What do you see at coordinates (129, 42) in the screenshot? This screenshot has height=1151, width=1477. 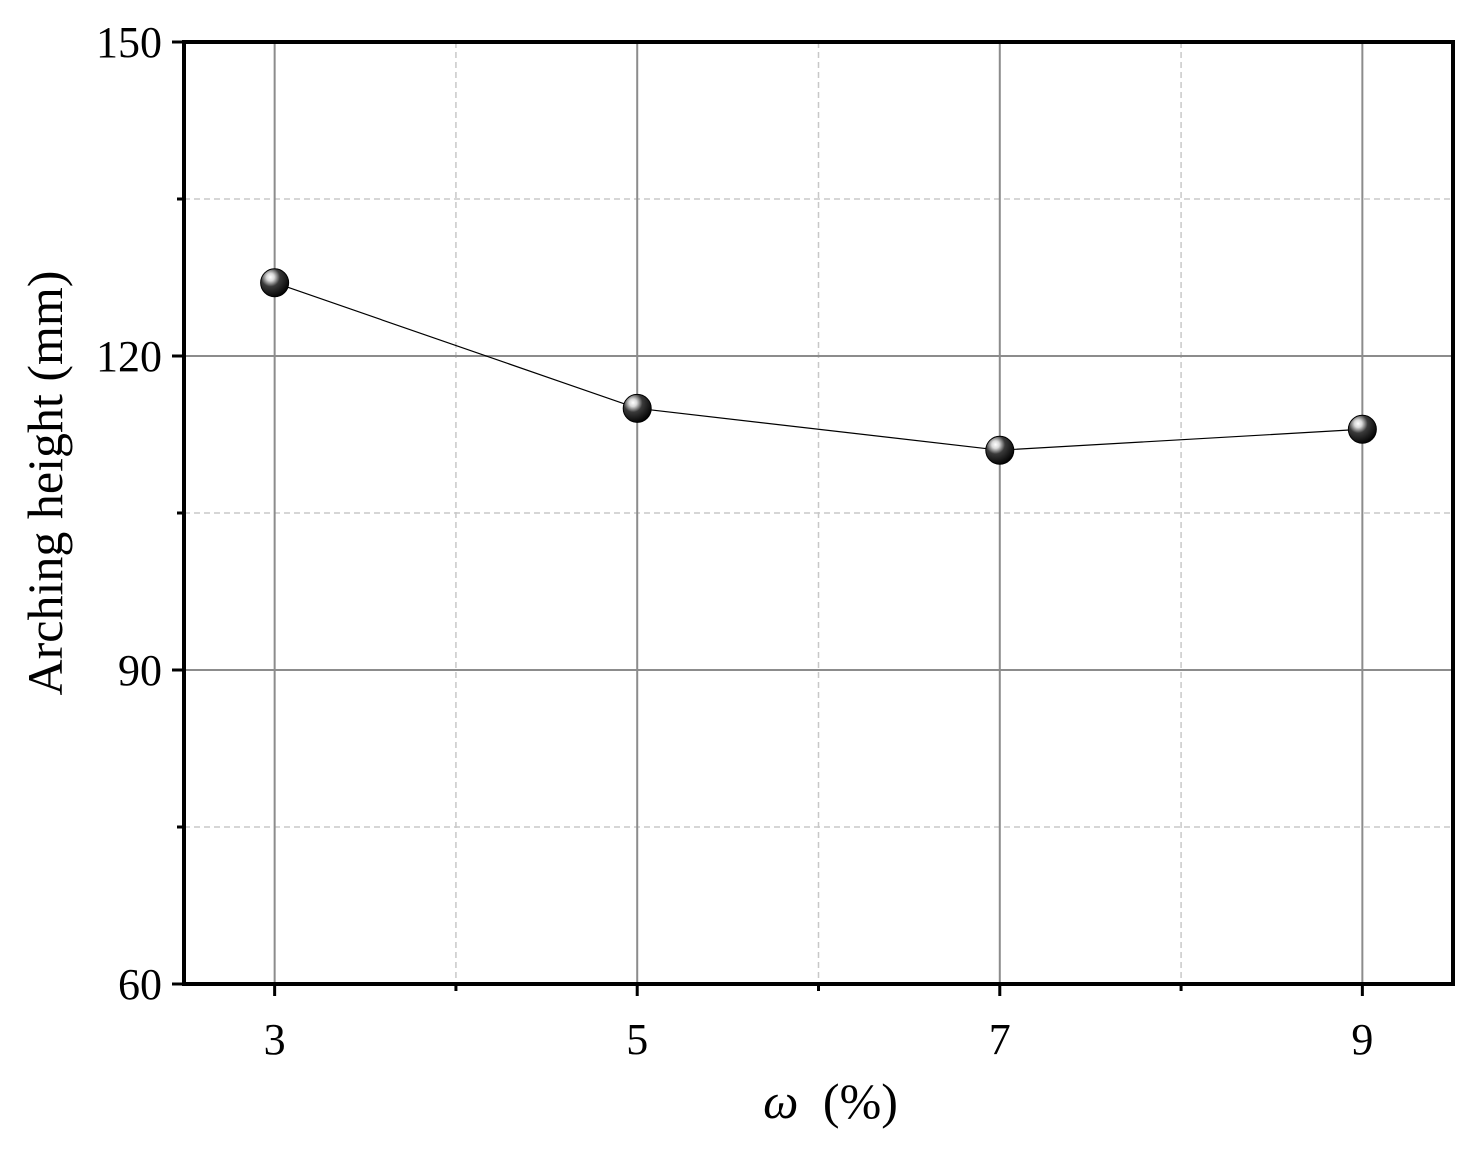 I see `y-tick-label: 150` at bounding box center [129, 42].